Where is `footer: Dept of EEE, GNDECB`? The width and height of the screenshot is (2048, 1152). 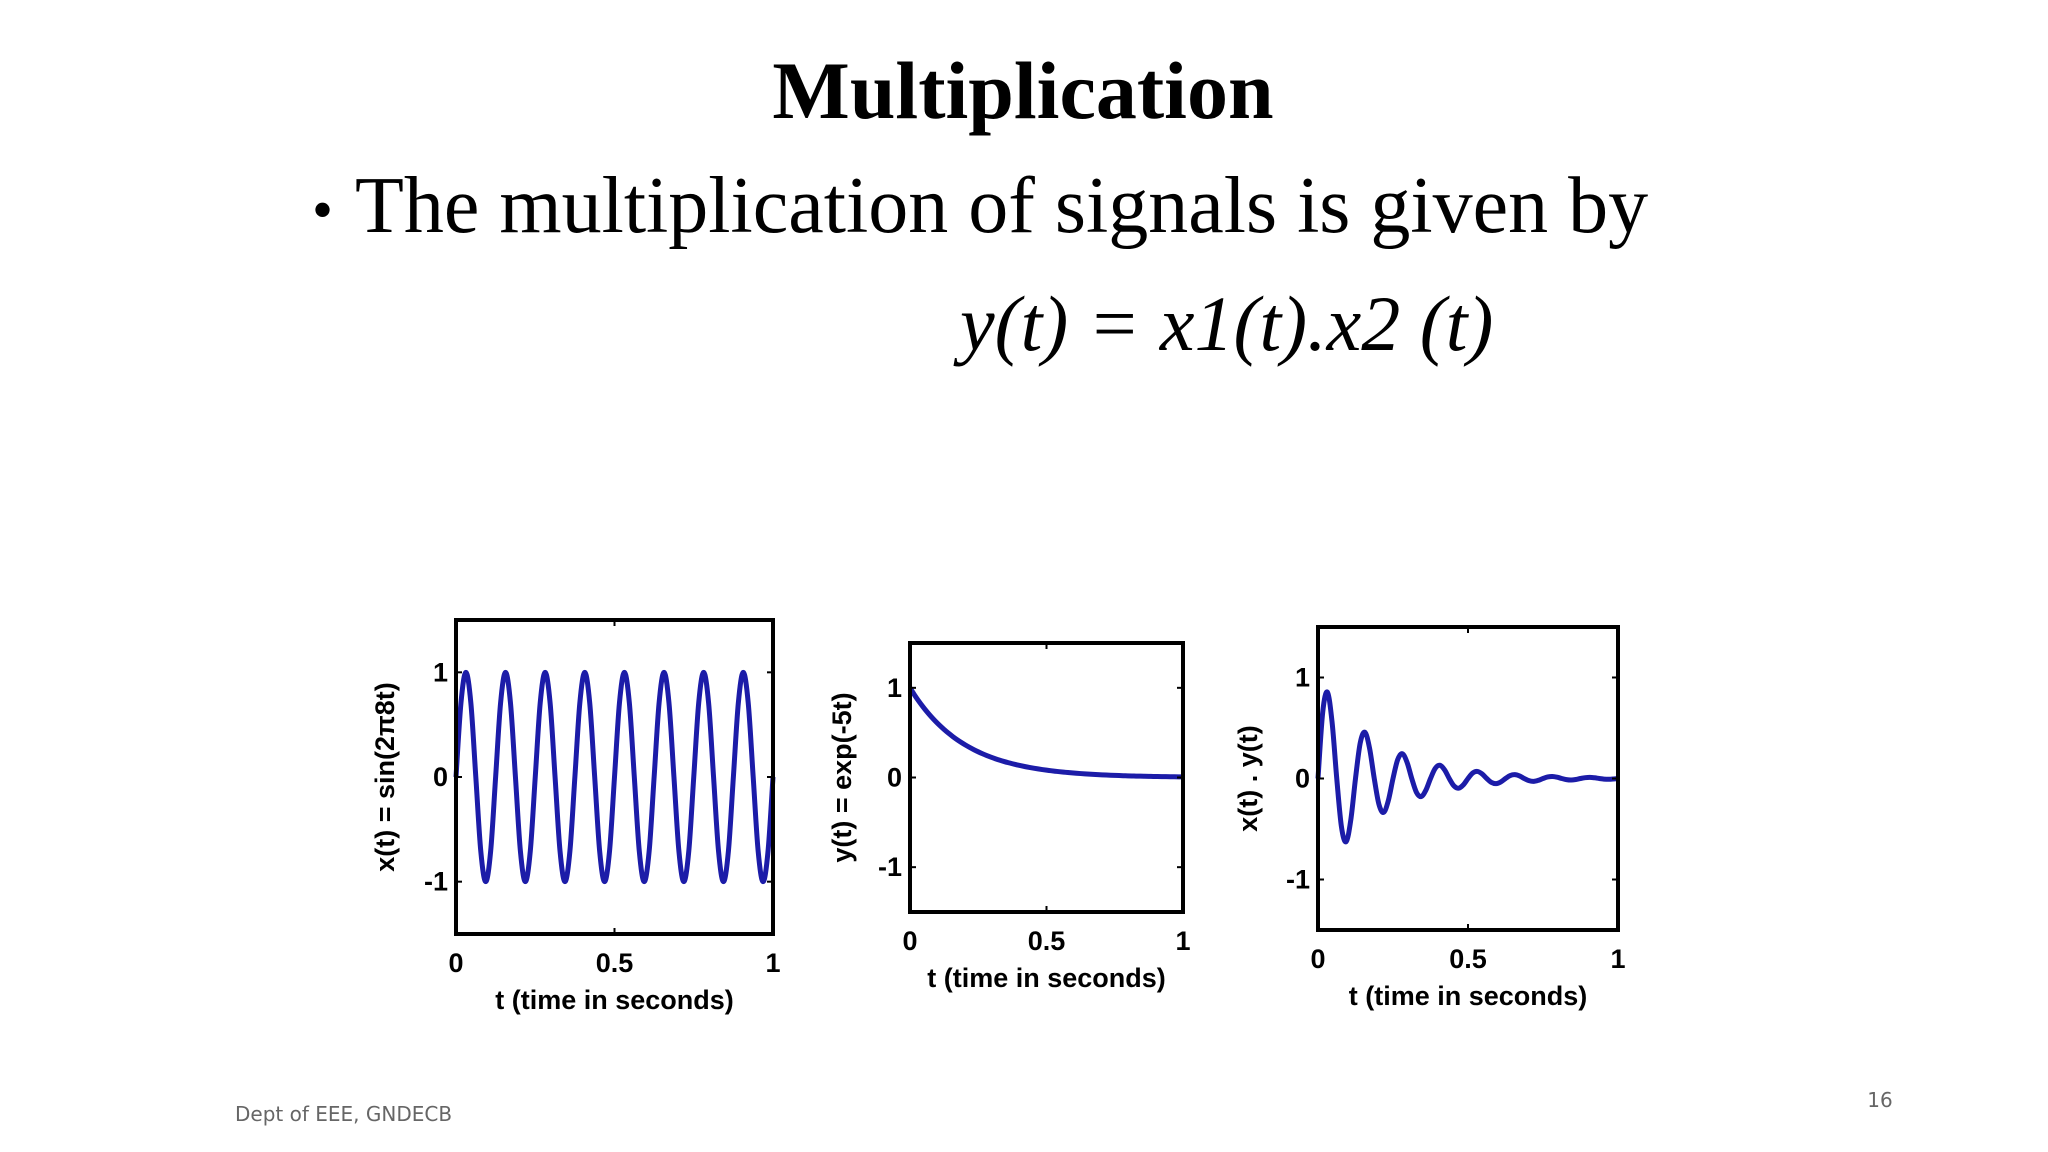
footer: Dept of EEE, GNDECB is located at coordinates (343, 1114).